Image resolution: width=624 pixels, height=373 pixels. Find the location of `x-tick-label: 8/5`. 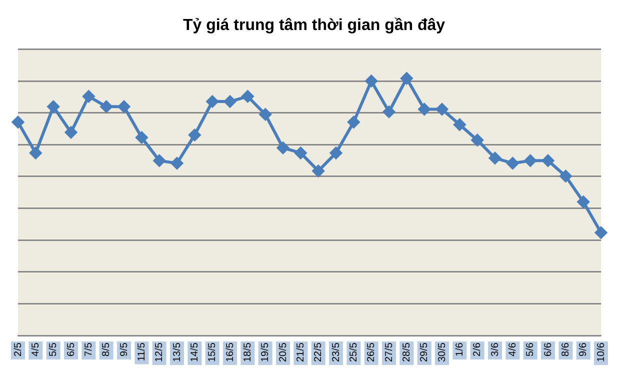

x-tick-label: 8/5 is located at coordinates (106, 349).